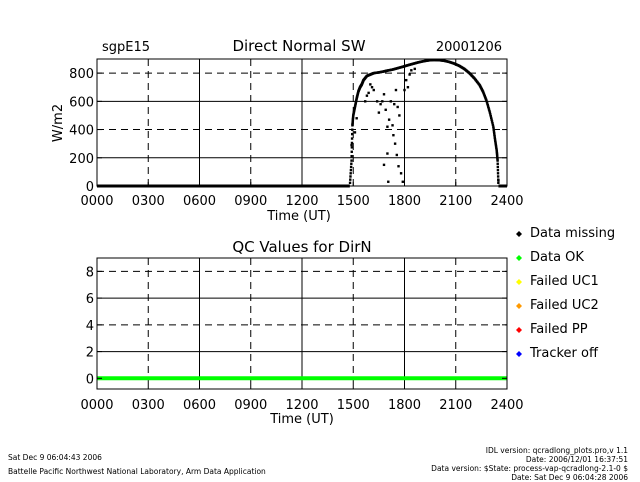  I want to click on x-tick-label: 1800, so click(404, 405).